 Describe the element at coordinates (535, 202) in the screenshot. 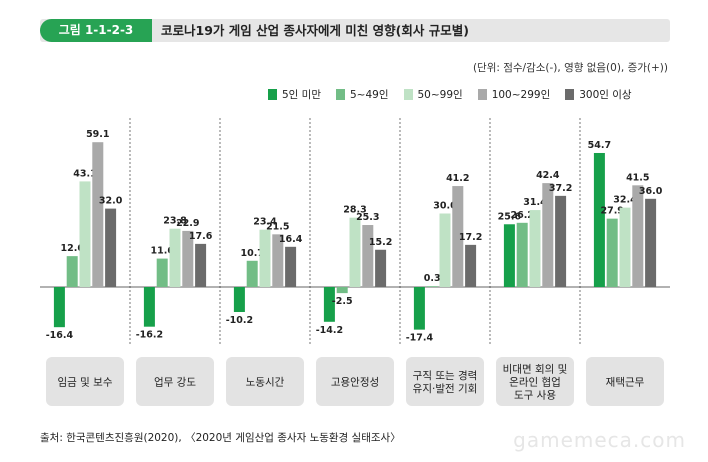

I see `data-label-5-2: 31.4` at that location.